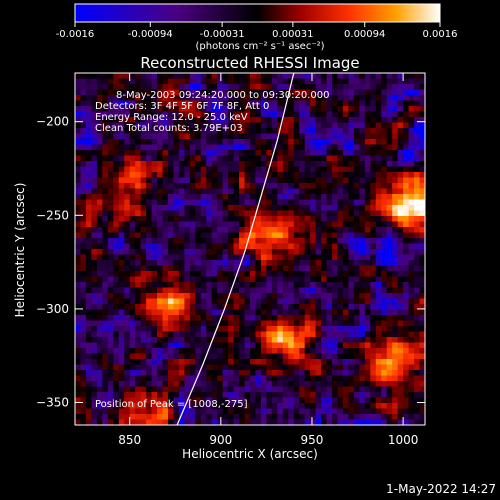  Describe the element at coordinates (249, 63) in the screenshot. I see `chart-title: Reconstructed RHESSI Image` at that location.